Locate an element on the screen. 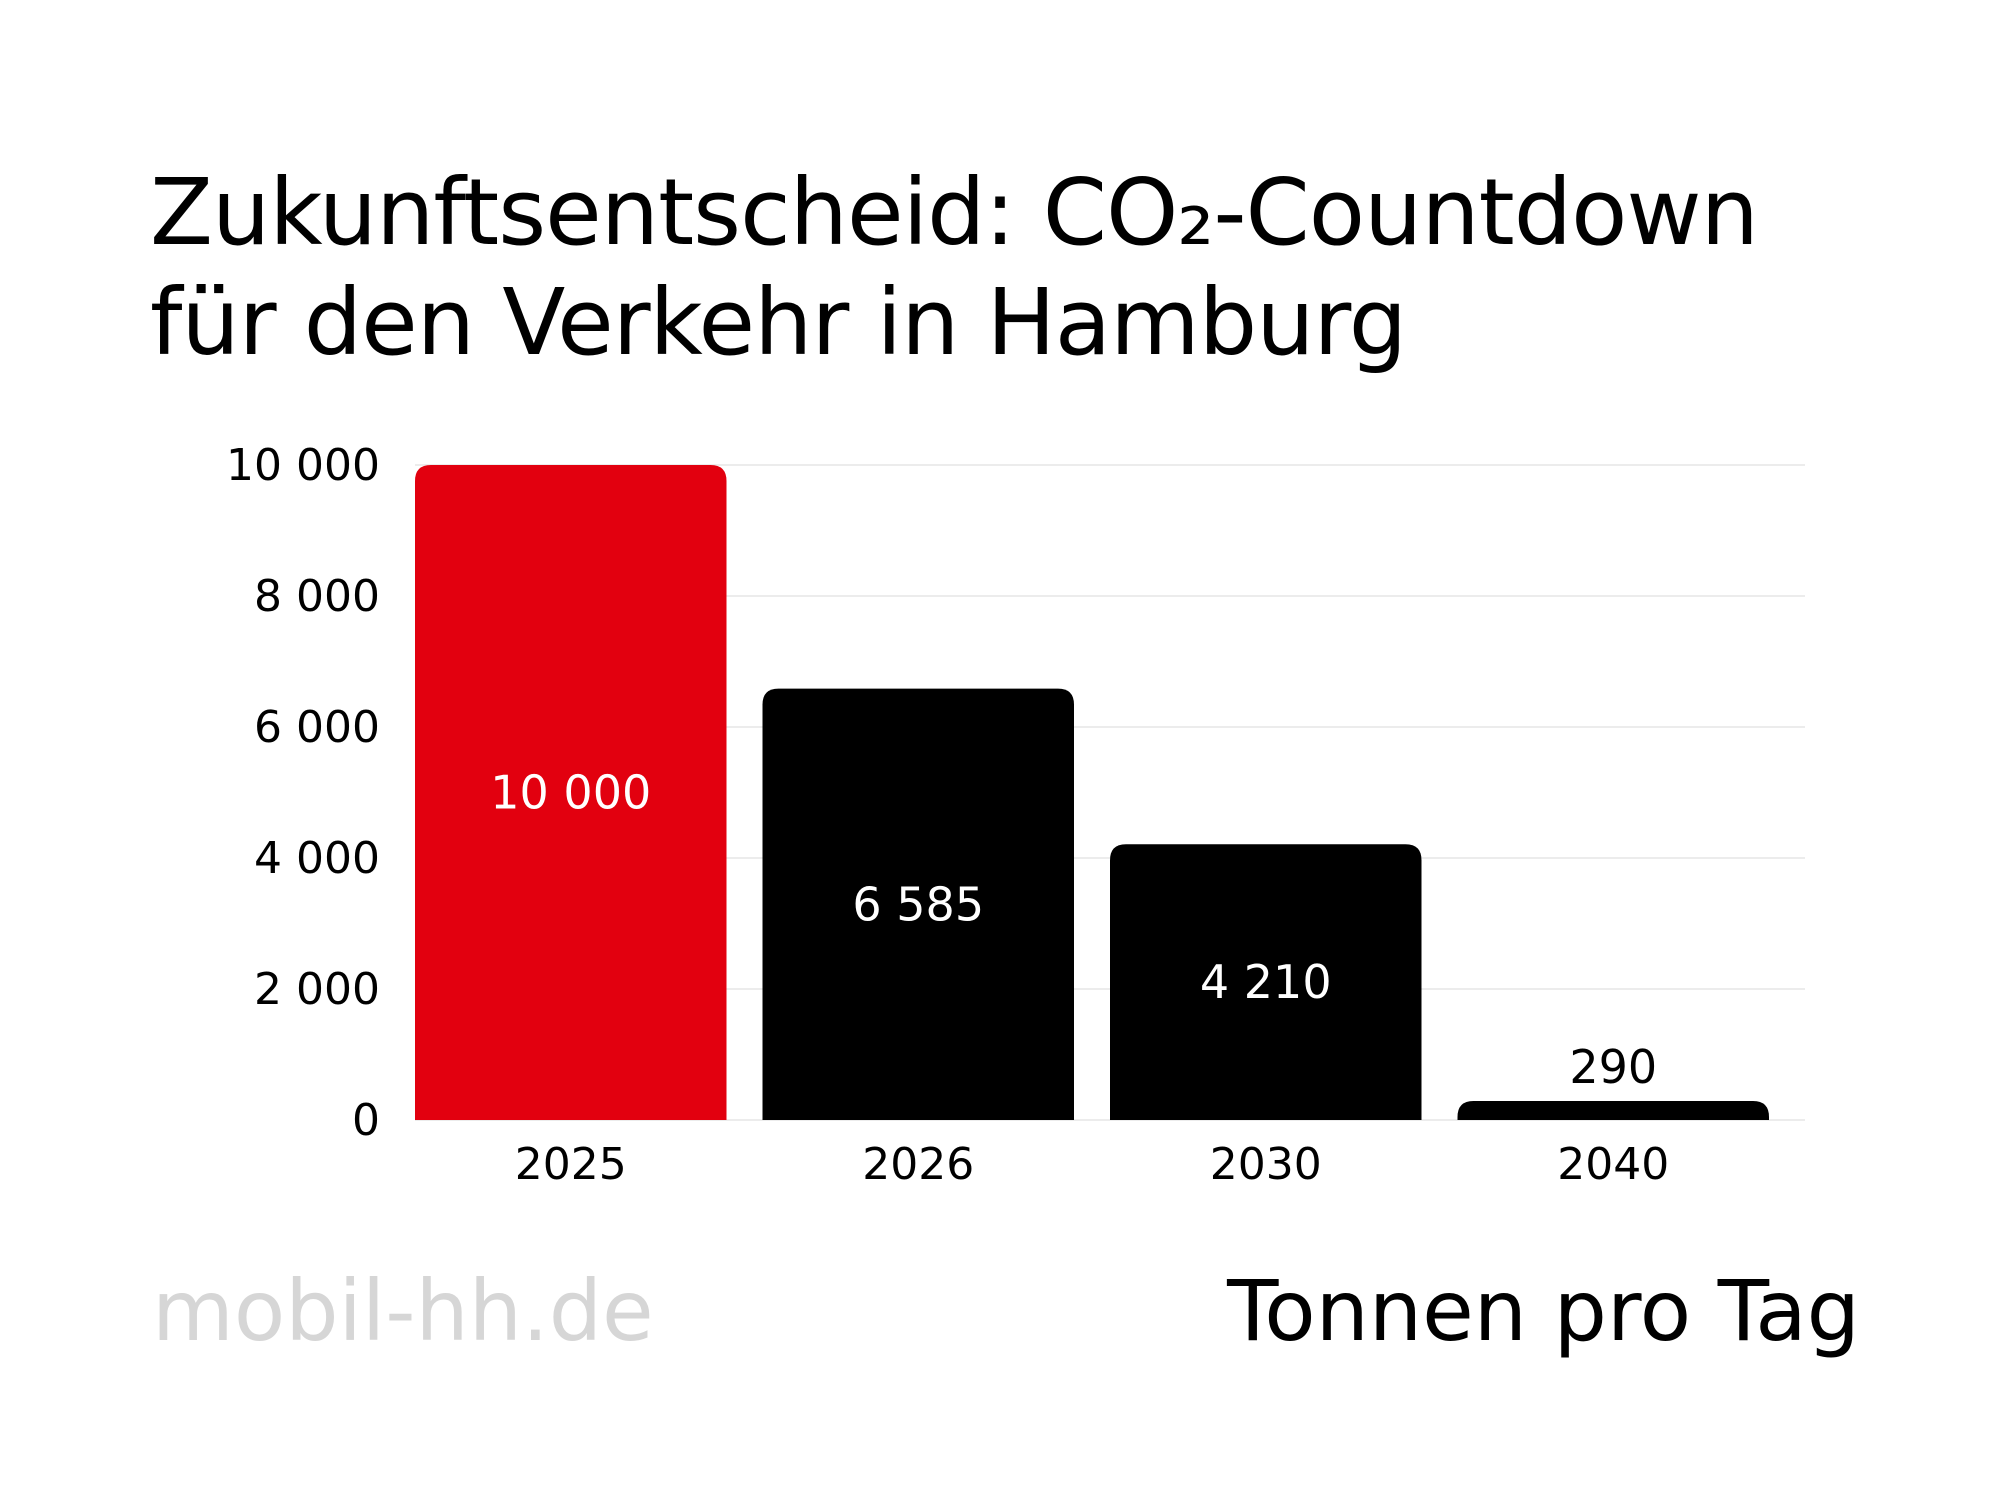 The width and height of the screenshot is (2000, 1500). chart-title-line-2: für den Verkehr in Hamburg is located at coordinates (778, 322).